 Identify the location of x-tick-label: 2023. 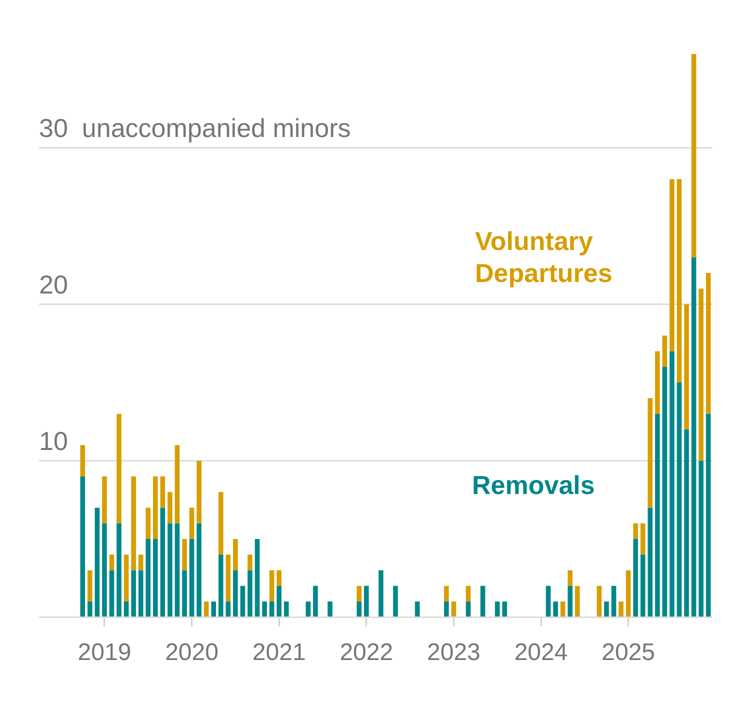
(453, 652).